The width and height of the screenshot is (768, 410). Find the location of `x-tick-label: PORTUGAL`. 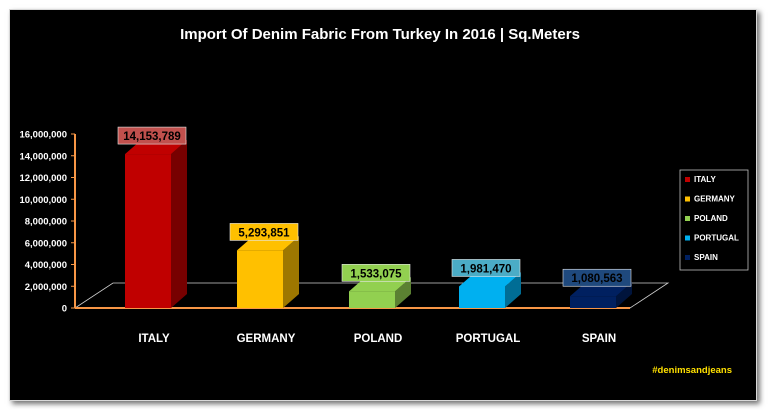

x-tick-label: PORTUGAL is located at coordinates (488, 339).